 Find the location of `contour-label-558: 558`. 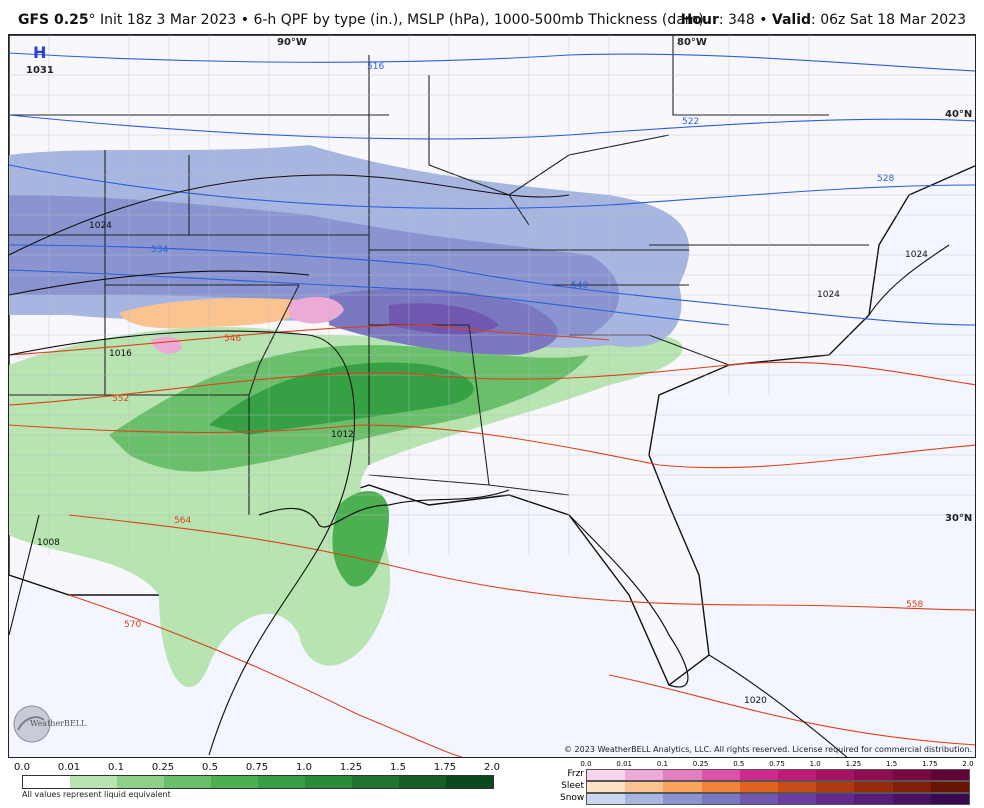

contour-label-558: 558 is located at coordinates (914, 605).